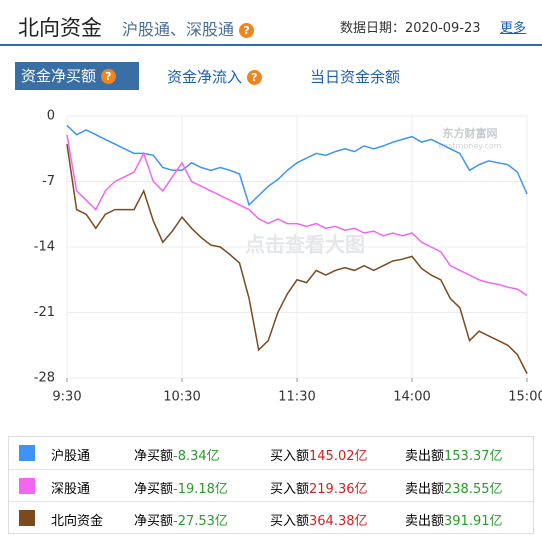  Describe the element at coordinates (470, 133) in the screenshot. I see `watermark: 东方财富网` at that location.